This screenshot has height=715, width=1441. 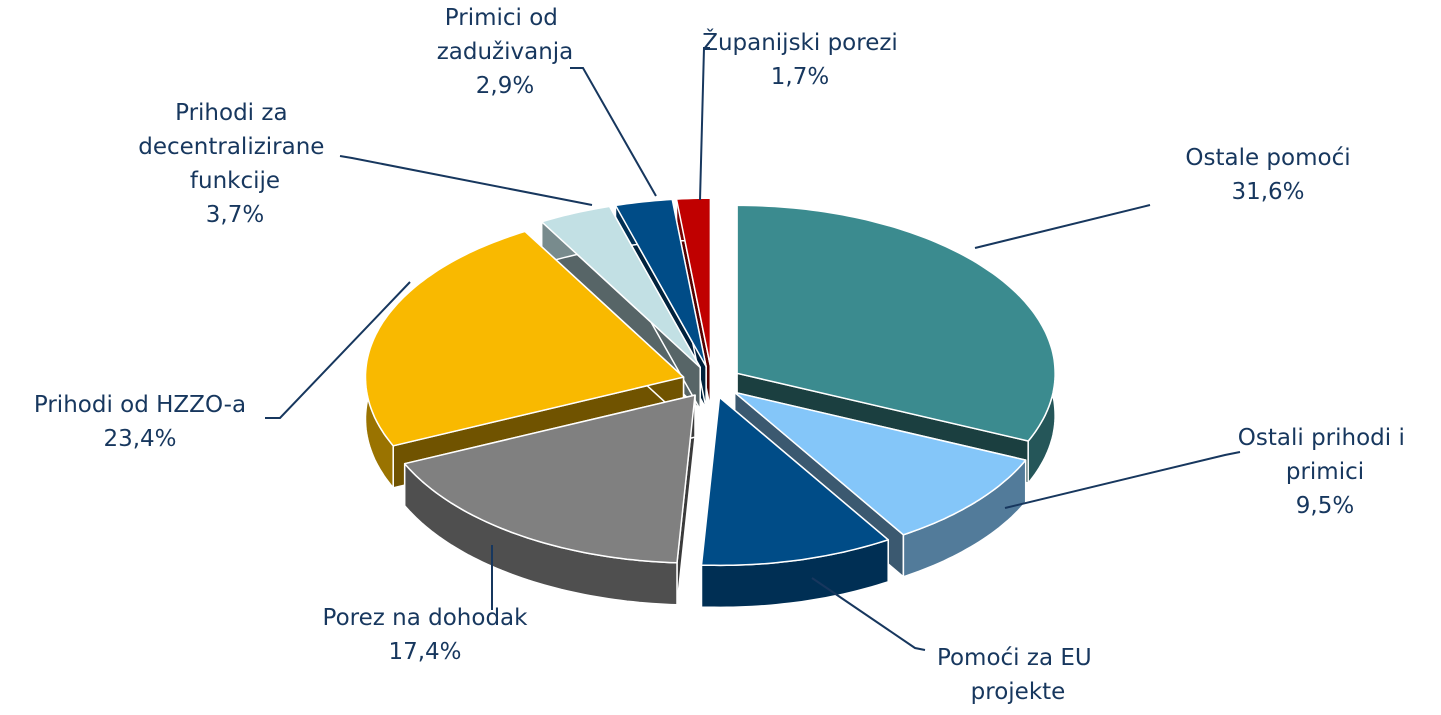 What do you see at coordinates (505, 86) in the screenshot?
I see `value-label: 2,9%` at bounding box center [505, 86].